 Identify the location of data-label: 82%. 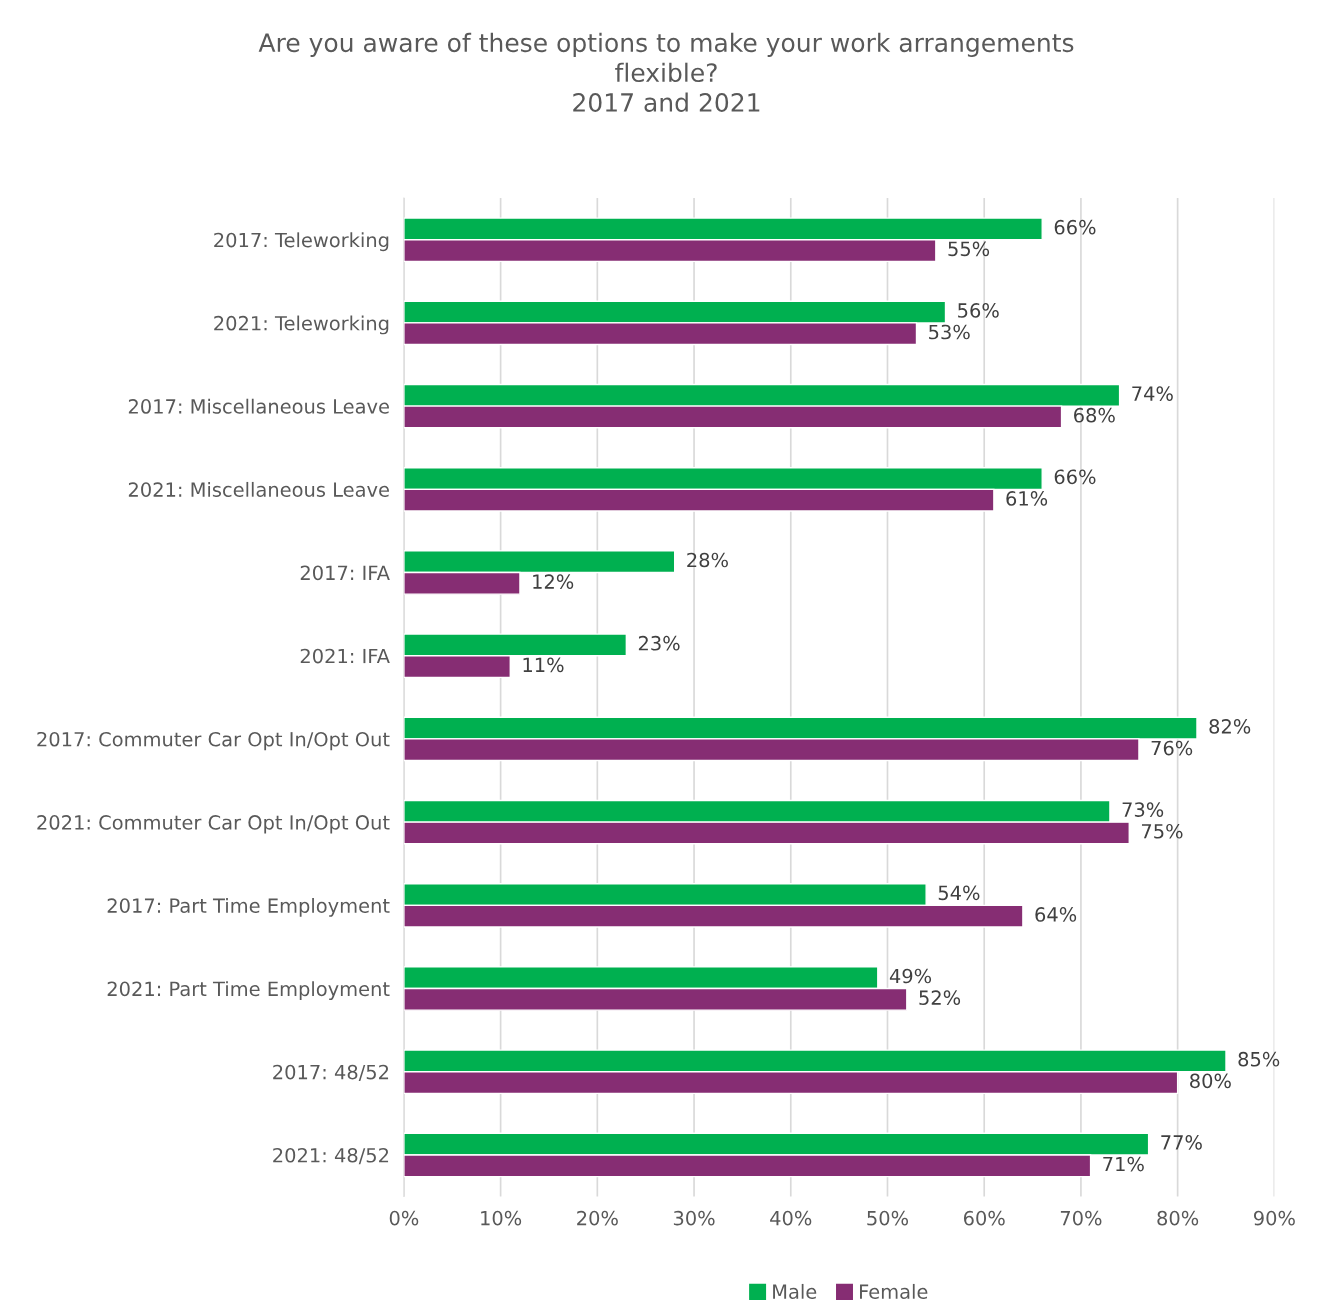
(1230, 726).